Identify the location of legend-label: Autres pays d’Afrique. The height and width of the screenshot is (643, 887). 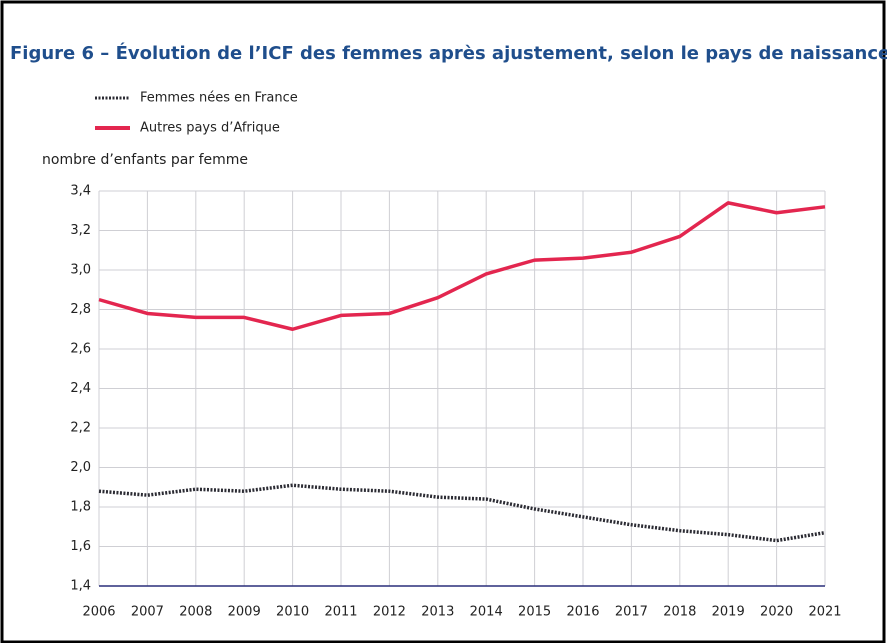
(210, 128).